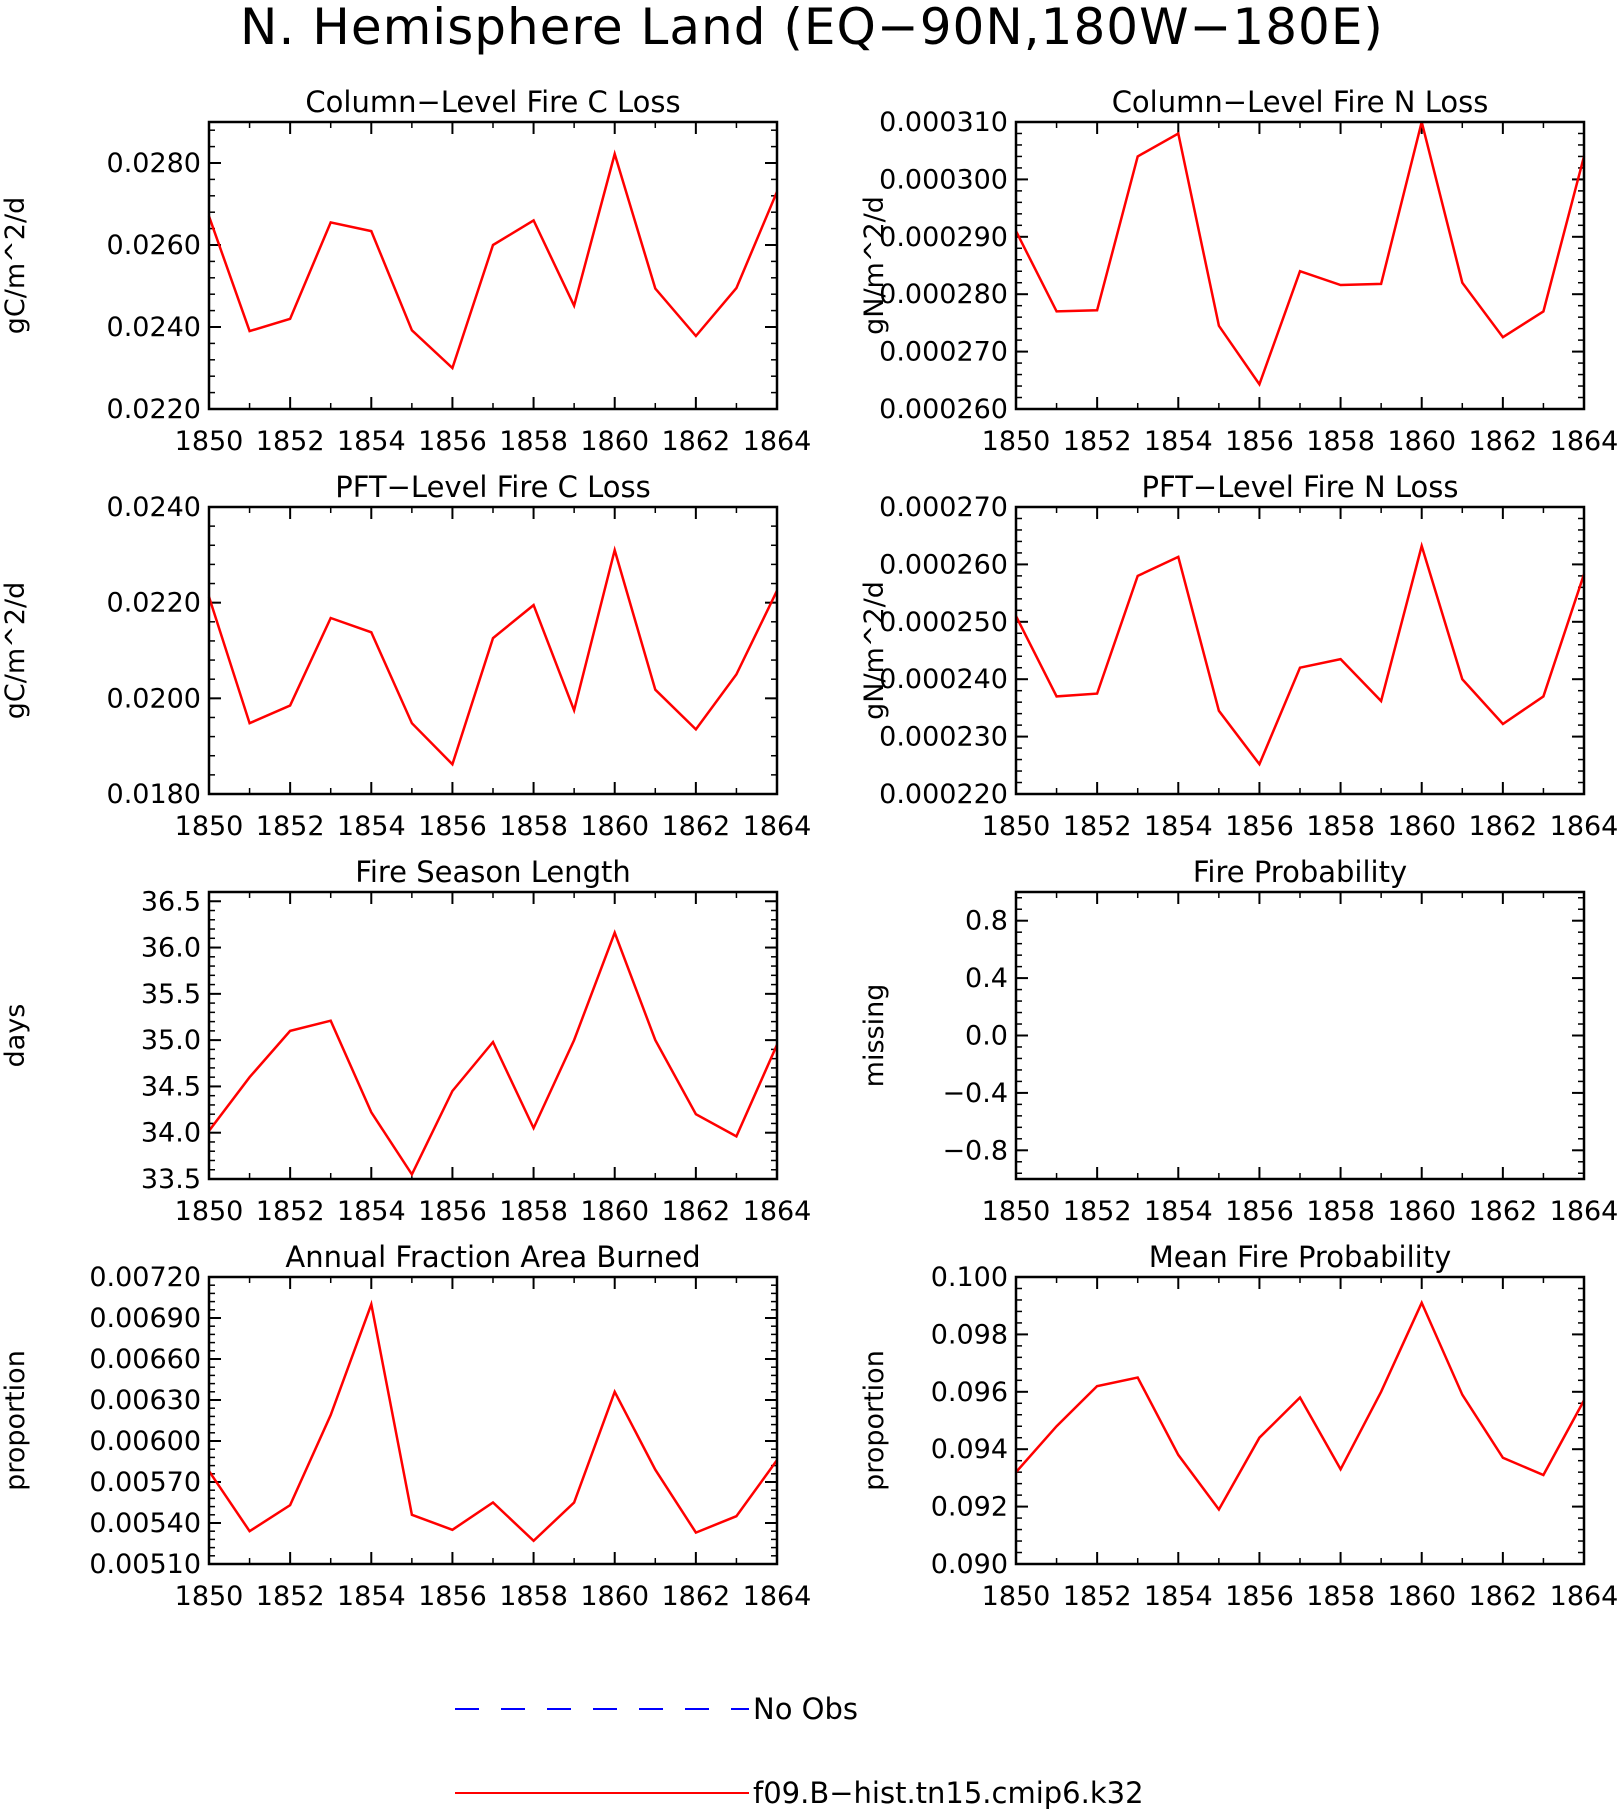 The image size is (1621, 1809). Describe the element at coordinates (986, 978) in the screenshot. I see `y-tick-label: 0.4` at that location.